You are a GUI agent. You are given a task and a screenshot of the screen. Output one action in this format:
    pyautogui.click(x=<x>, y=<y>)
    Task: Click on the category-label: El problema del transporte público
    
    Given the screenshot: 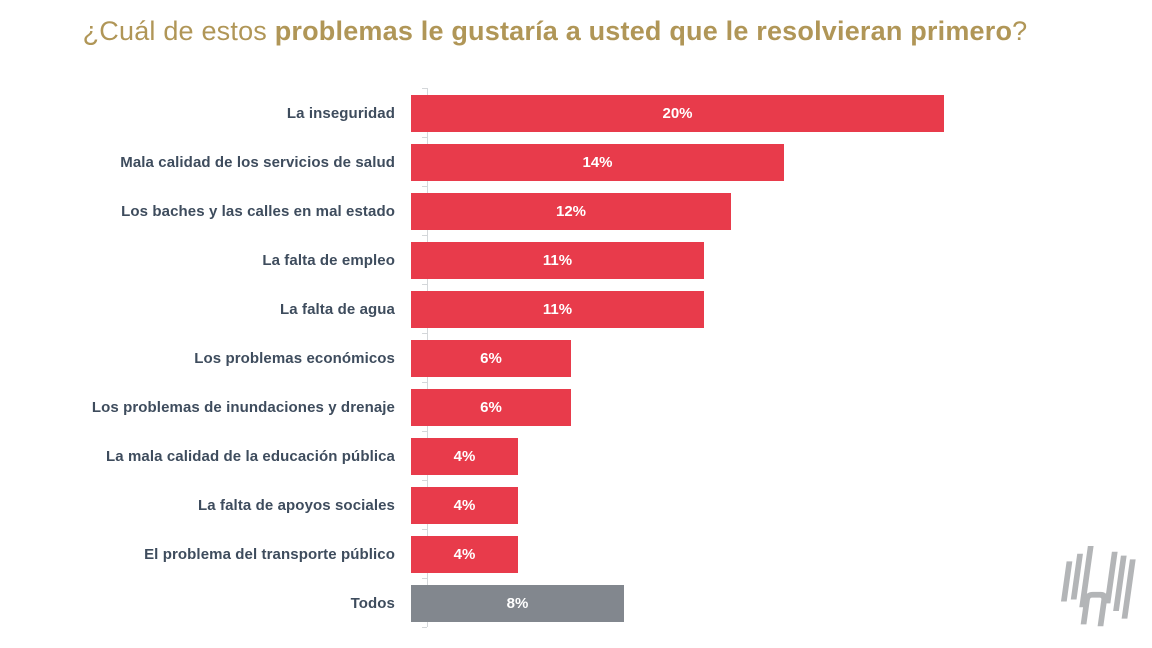 What is the action you would take?
    pyautogui.click(x=269, y=554)
    